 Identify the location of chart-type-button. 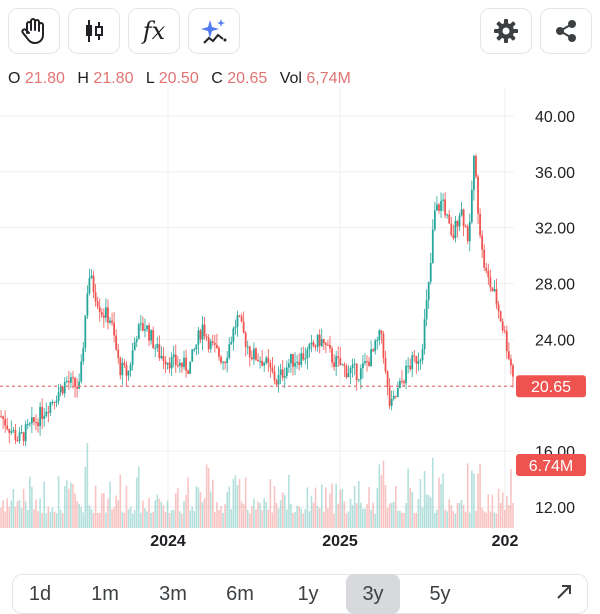
(94, 31).